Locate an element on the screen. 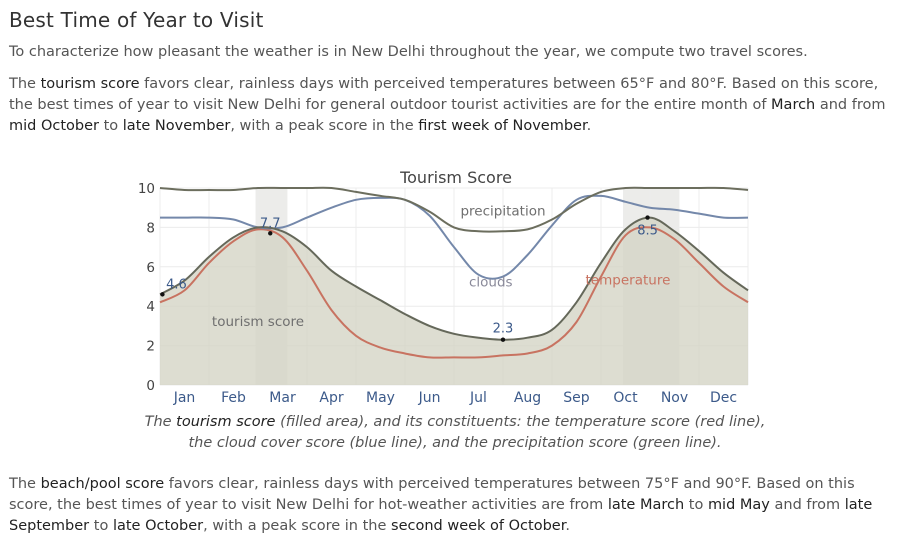  late-november-emphasis: late November is located at coordinates (176, 126).